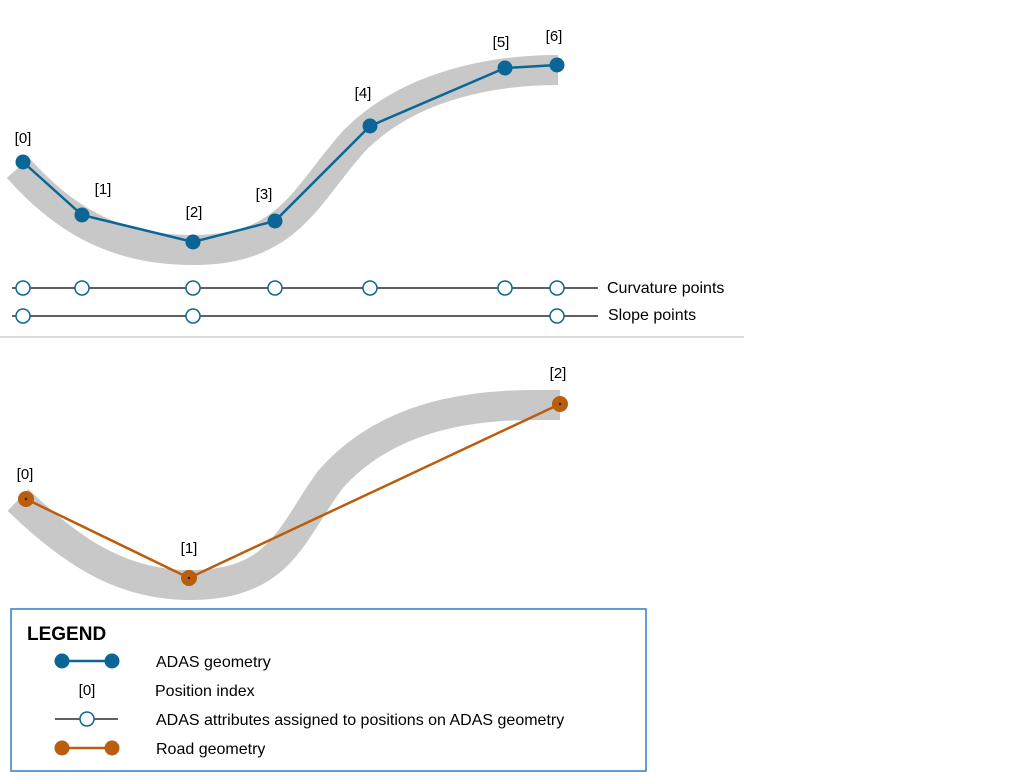  Describe the element at coordinates (87, 719) in the screenshot. I see `legend-attributes-marker` at that location.